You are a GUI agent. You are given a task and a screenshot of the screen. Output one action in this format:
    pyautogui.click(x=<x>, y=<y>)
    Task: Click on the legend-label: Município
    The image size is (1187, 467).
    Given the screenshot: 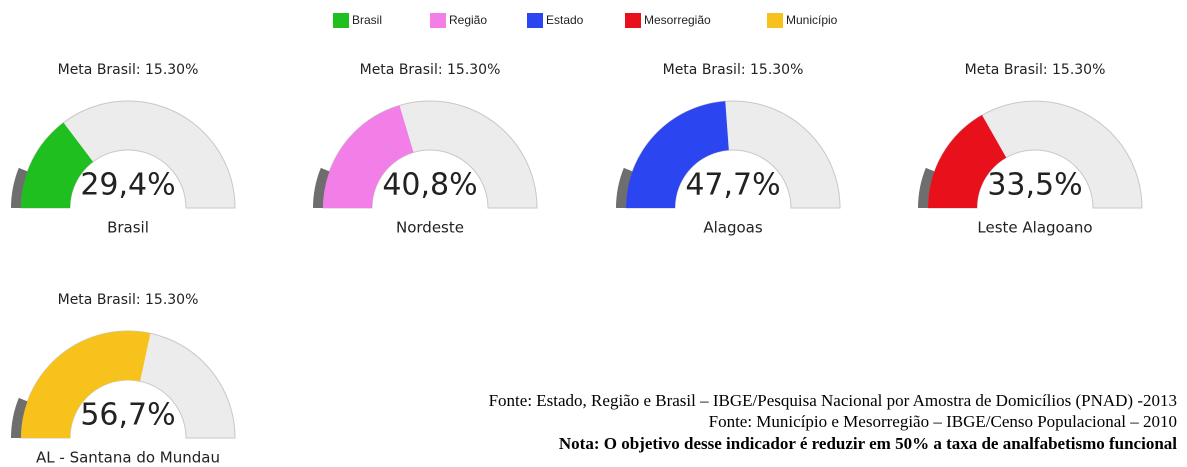 What is the action you would take?
    pyautogui.click(x=812, y=20)
    